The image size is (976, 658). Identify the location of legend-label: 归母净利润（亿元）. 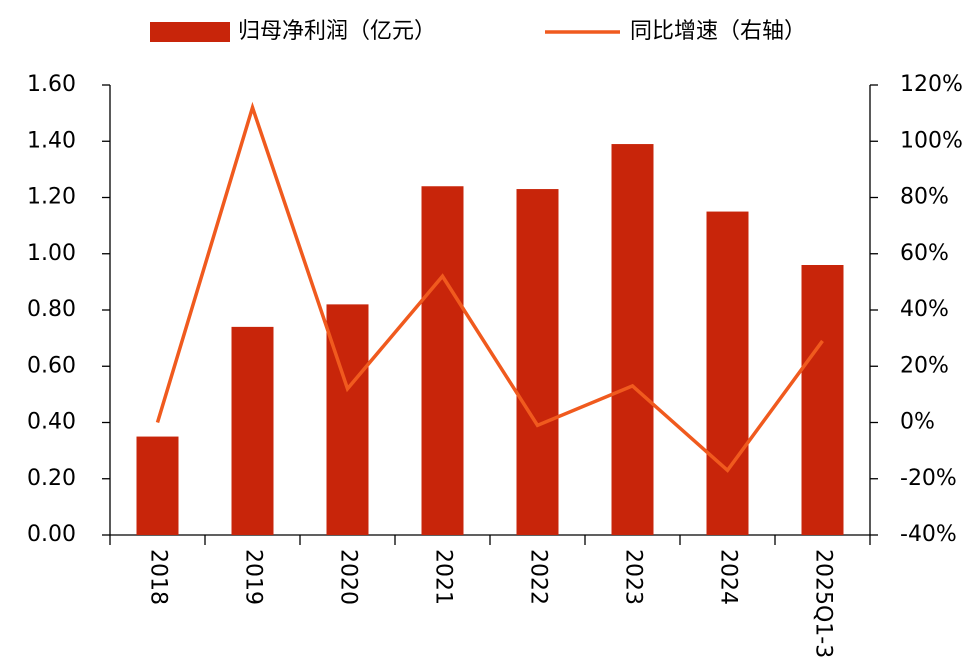
(337, 31).